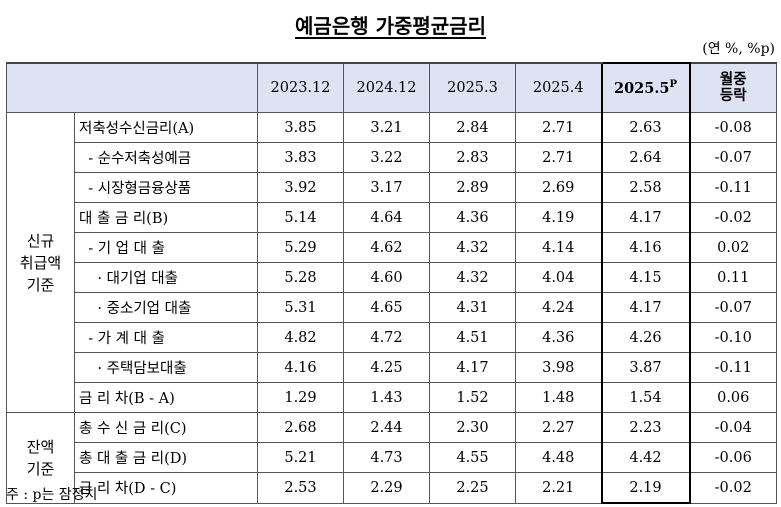 The height and width of the screenshot is (507, 781). Describe the element at coordinates (386, 307) in the screenshot. I see `cell-value: 4.65` at that location.